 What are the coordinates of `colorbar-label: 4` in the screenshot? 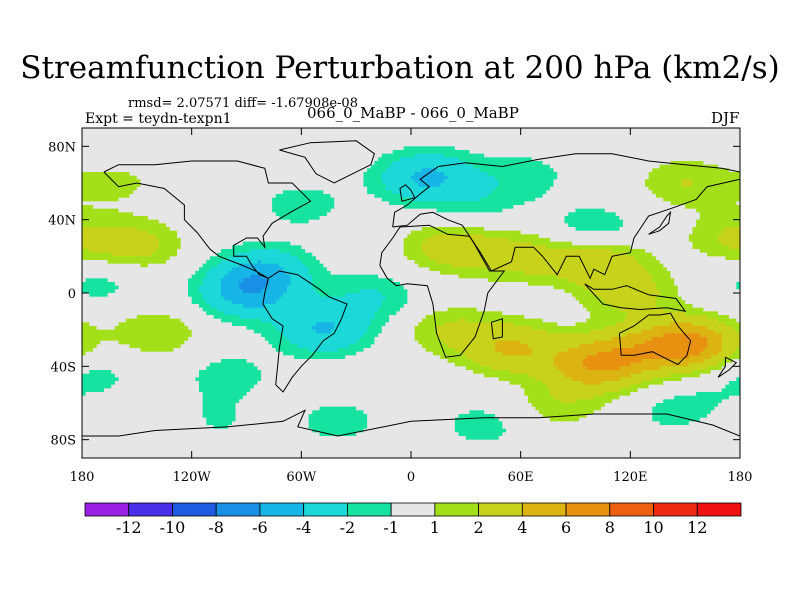 It's located at (522, 527).